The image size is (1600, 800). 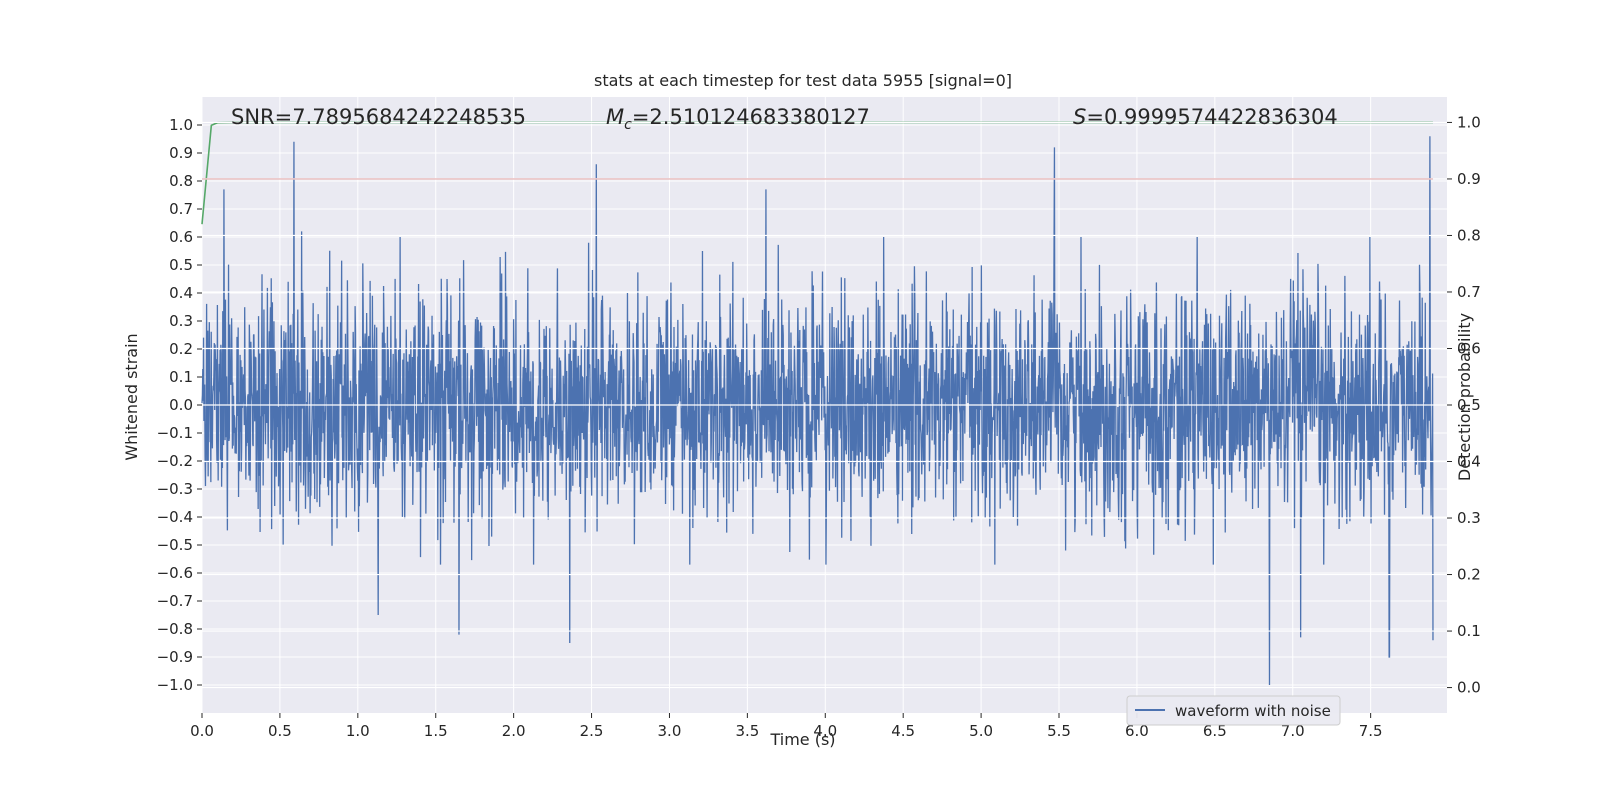 I want to click on legend: waveform with noise, so click(x=1233, y=710).